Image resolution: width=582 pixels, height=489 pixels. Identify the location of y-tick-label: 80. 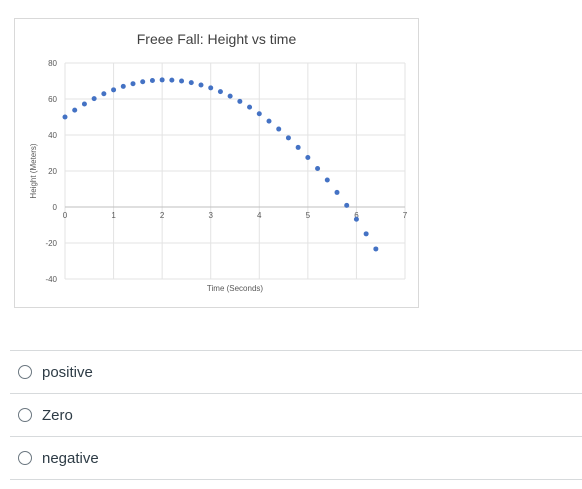
(52, 63).